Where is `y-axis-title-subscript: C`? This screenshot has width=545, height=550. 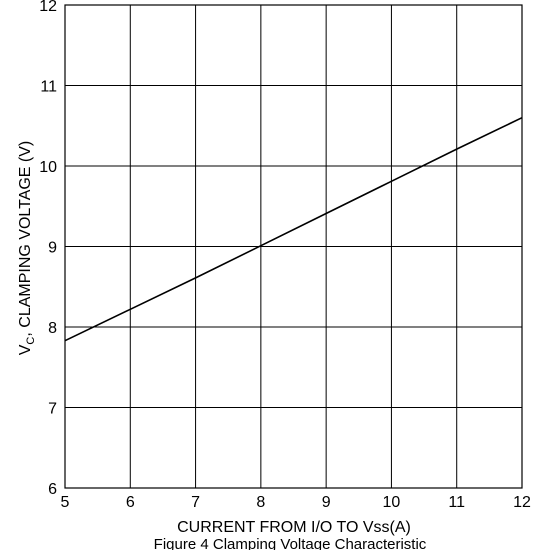
y-axis-title-subscript: C is located at coordinates (31, 341).